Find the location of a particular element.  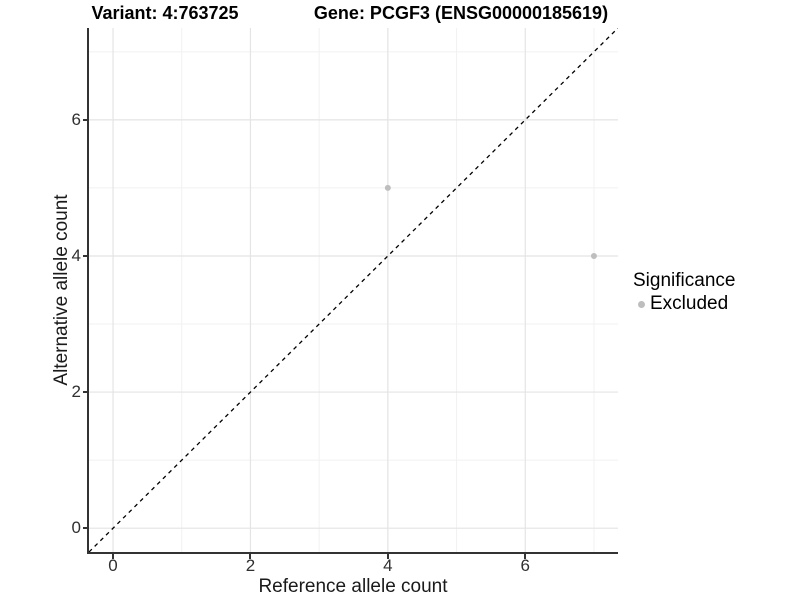

variant-title: Variant: 4:763725 is located at coordinates (165, 13).